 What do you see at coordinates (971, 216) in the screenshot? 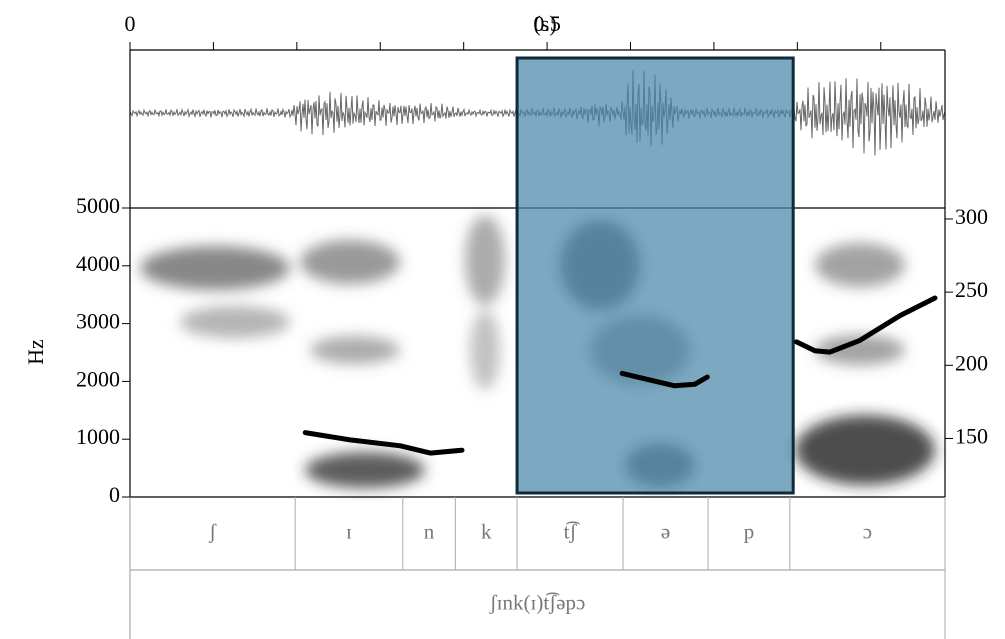
I see `y2-tick-label: 300` at bounding box center [971, 216].